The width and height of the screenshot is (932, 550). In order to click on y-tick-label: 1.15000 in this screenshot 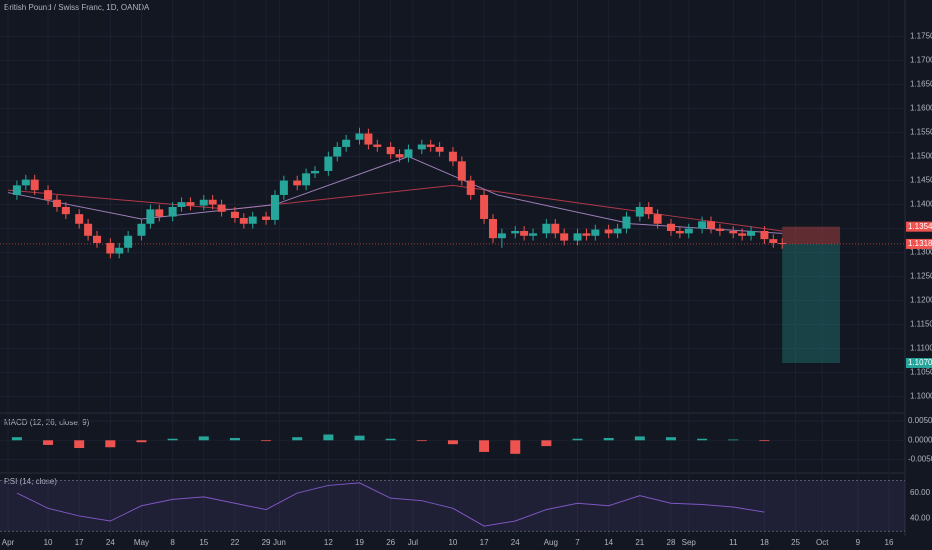, I will do `click(921, 156)`.